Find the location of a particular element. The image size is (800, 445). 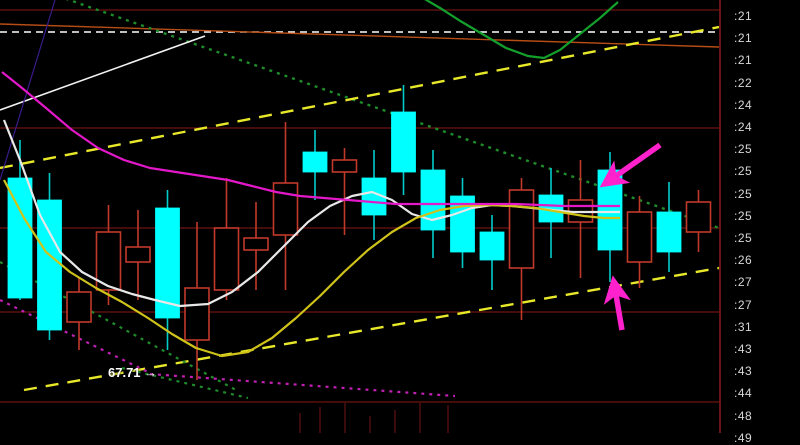

trend-magenta-dotted-right is located at coordinates (302, 385).